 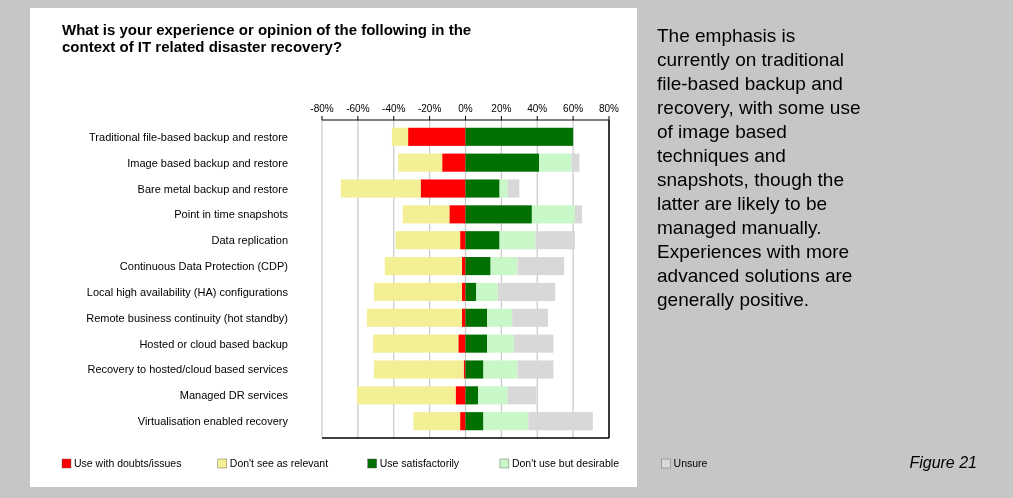 I want to click on y-tick-label: Virtualisation enabled recovery, so click(x=213, y=421).